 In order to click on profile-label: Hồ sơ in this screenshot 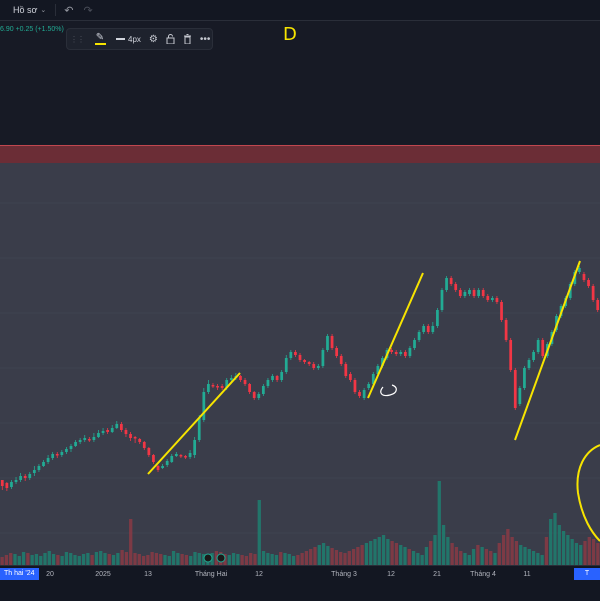, I will do `click(25, 10)`.